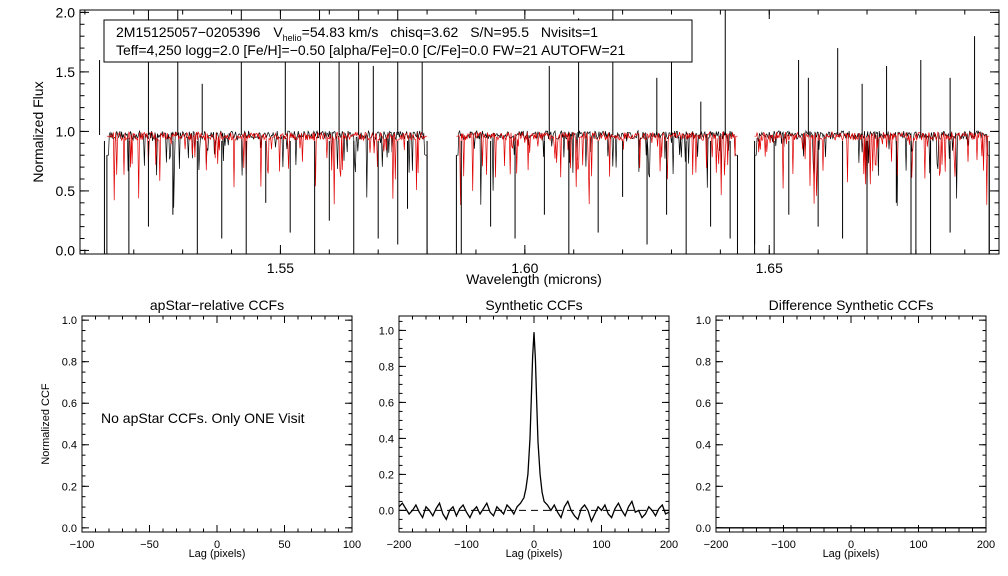 Image resolution: width=1008 pixels, height=576 pixels. What do you see at coordinates (46, 424) in the screenshot?
I see `apstar-ccf-ylabel: Normalized CCF` at bounding box center [46, 424].